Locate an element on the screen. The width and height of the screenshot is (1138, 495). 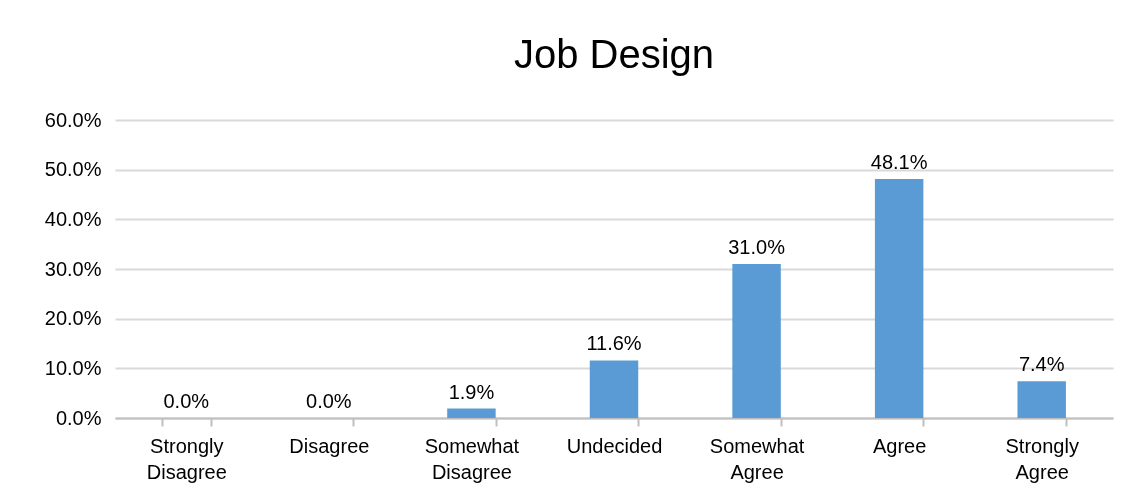
y-tick-label: 20.0% is located at coordinates (73, 318).